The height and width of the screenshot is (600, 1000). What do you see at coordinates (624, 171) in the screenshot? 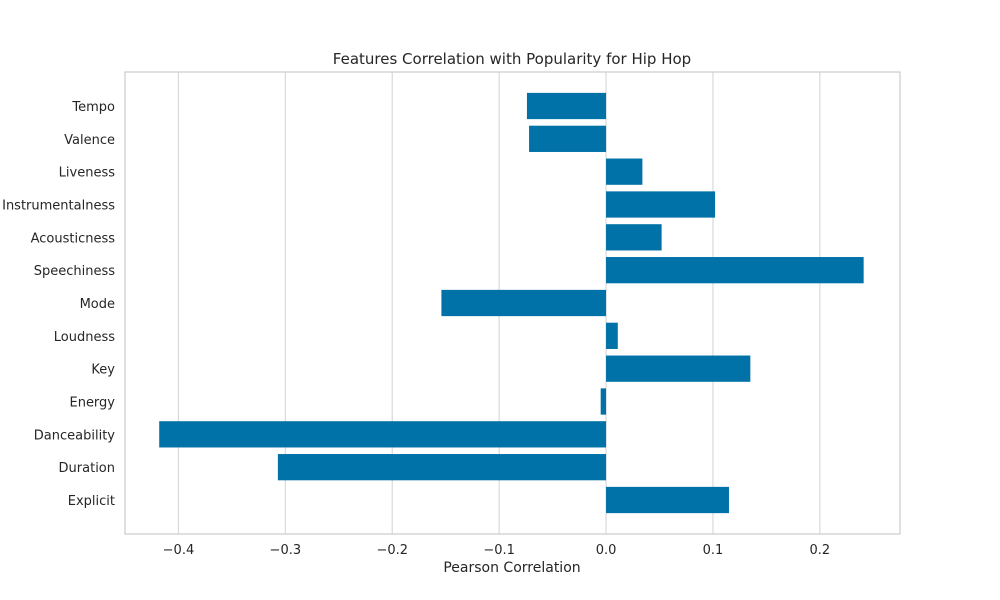
I see `bar-liveness` at bounding box center [624, 171].